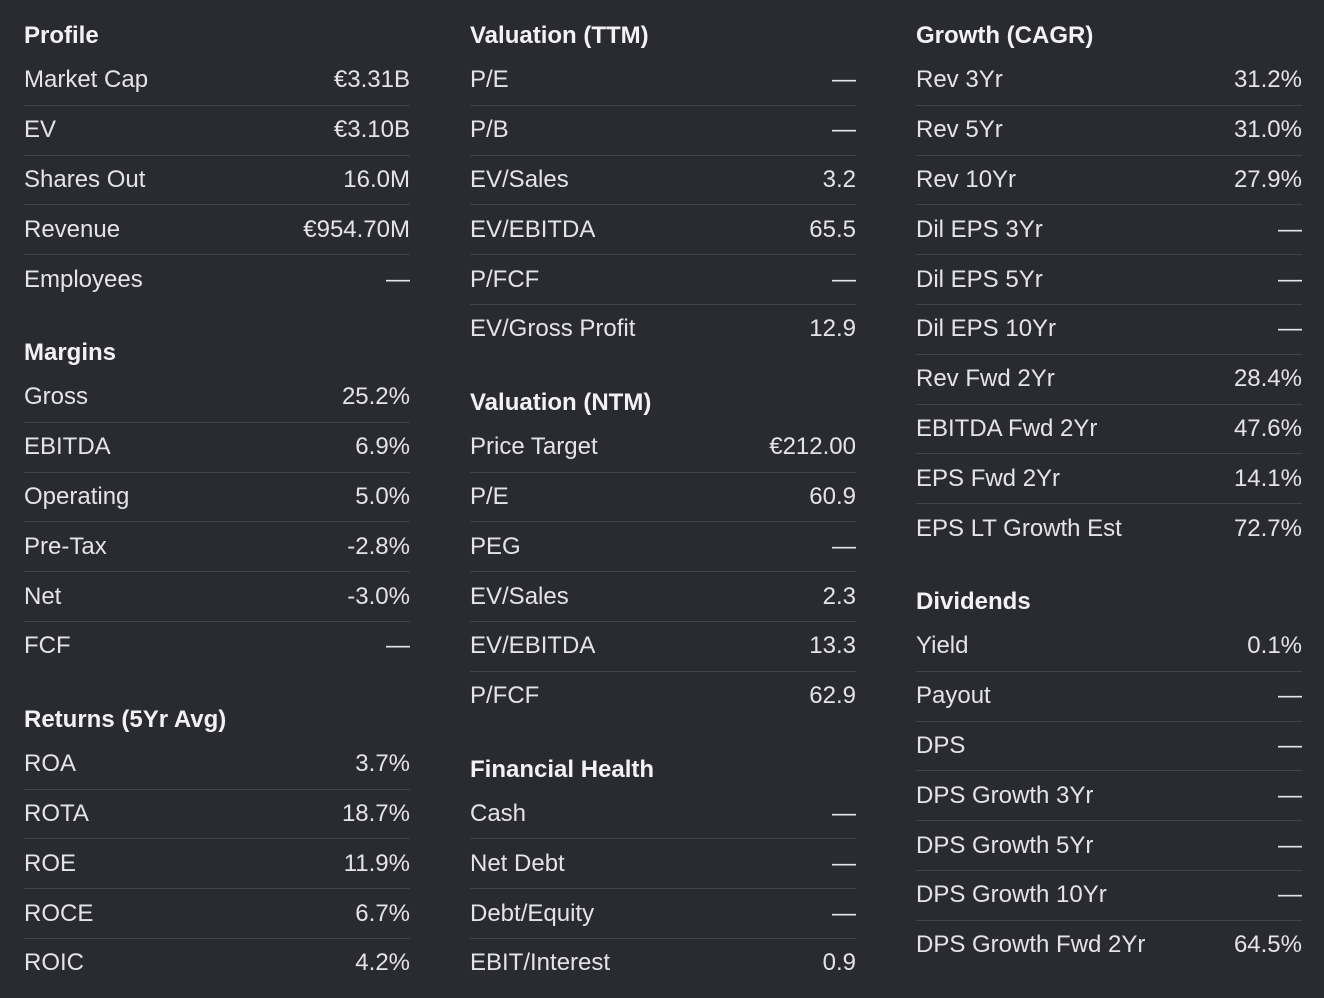 This screenshot has height=998, width=1324. Describe the element at coordinates (1109, 896) in the screenshot. I see `metric-row: DPS Growth 10Yr —` at that location.